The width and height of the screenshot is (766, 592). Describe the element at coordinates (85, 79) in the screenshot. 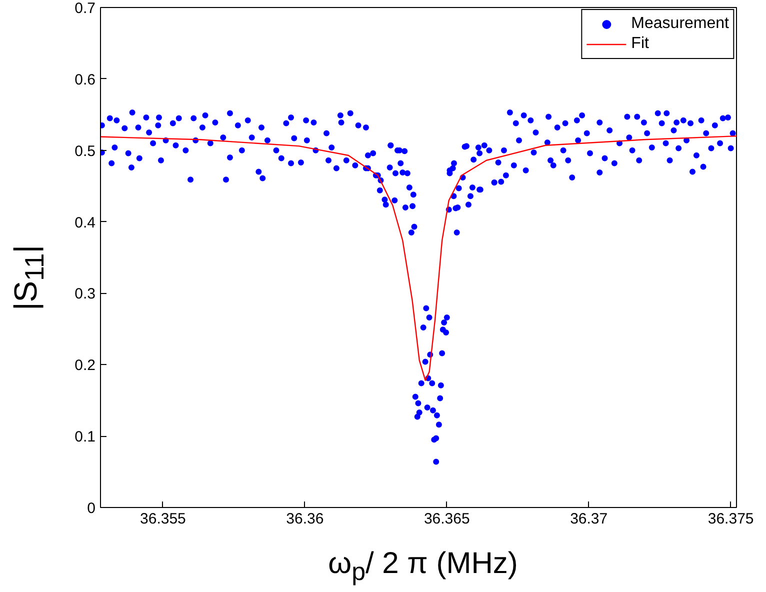

I see `y-tick-label: 0.6` at that location.